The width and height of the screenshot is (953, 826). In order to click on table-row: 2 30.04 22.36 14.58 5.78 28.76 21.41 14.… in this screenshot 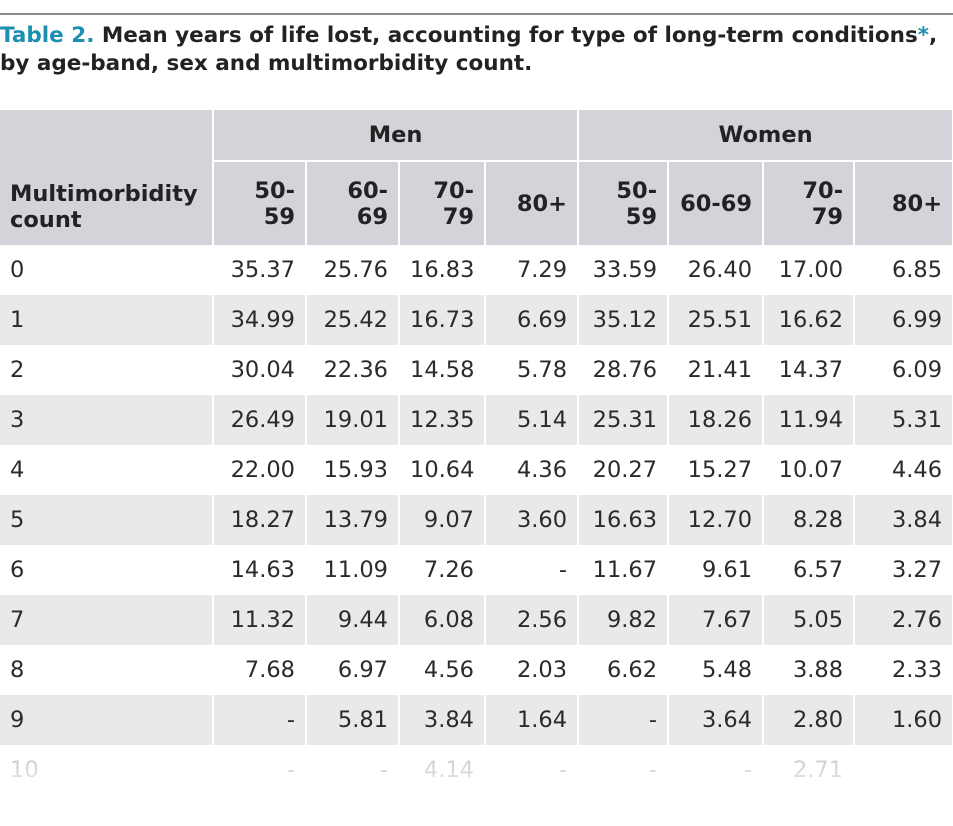, I will do `click(476, 370)`.